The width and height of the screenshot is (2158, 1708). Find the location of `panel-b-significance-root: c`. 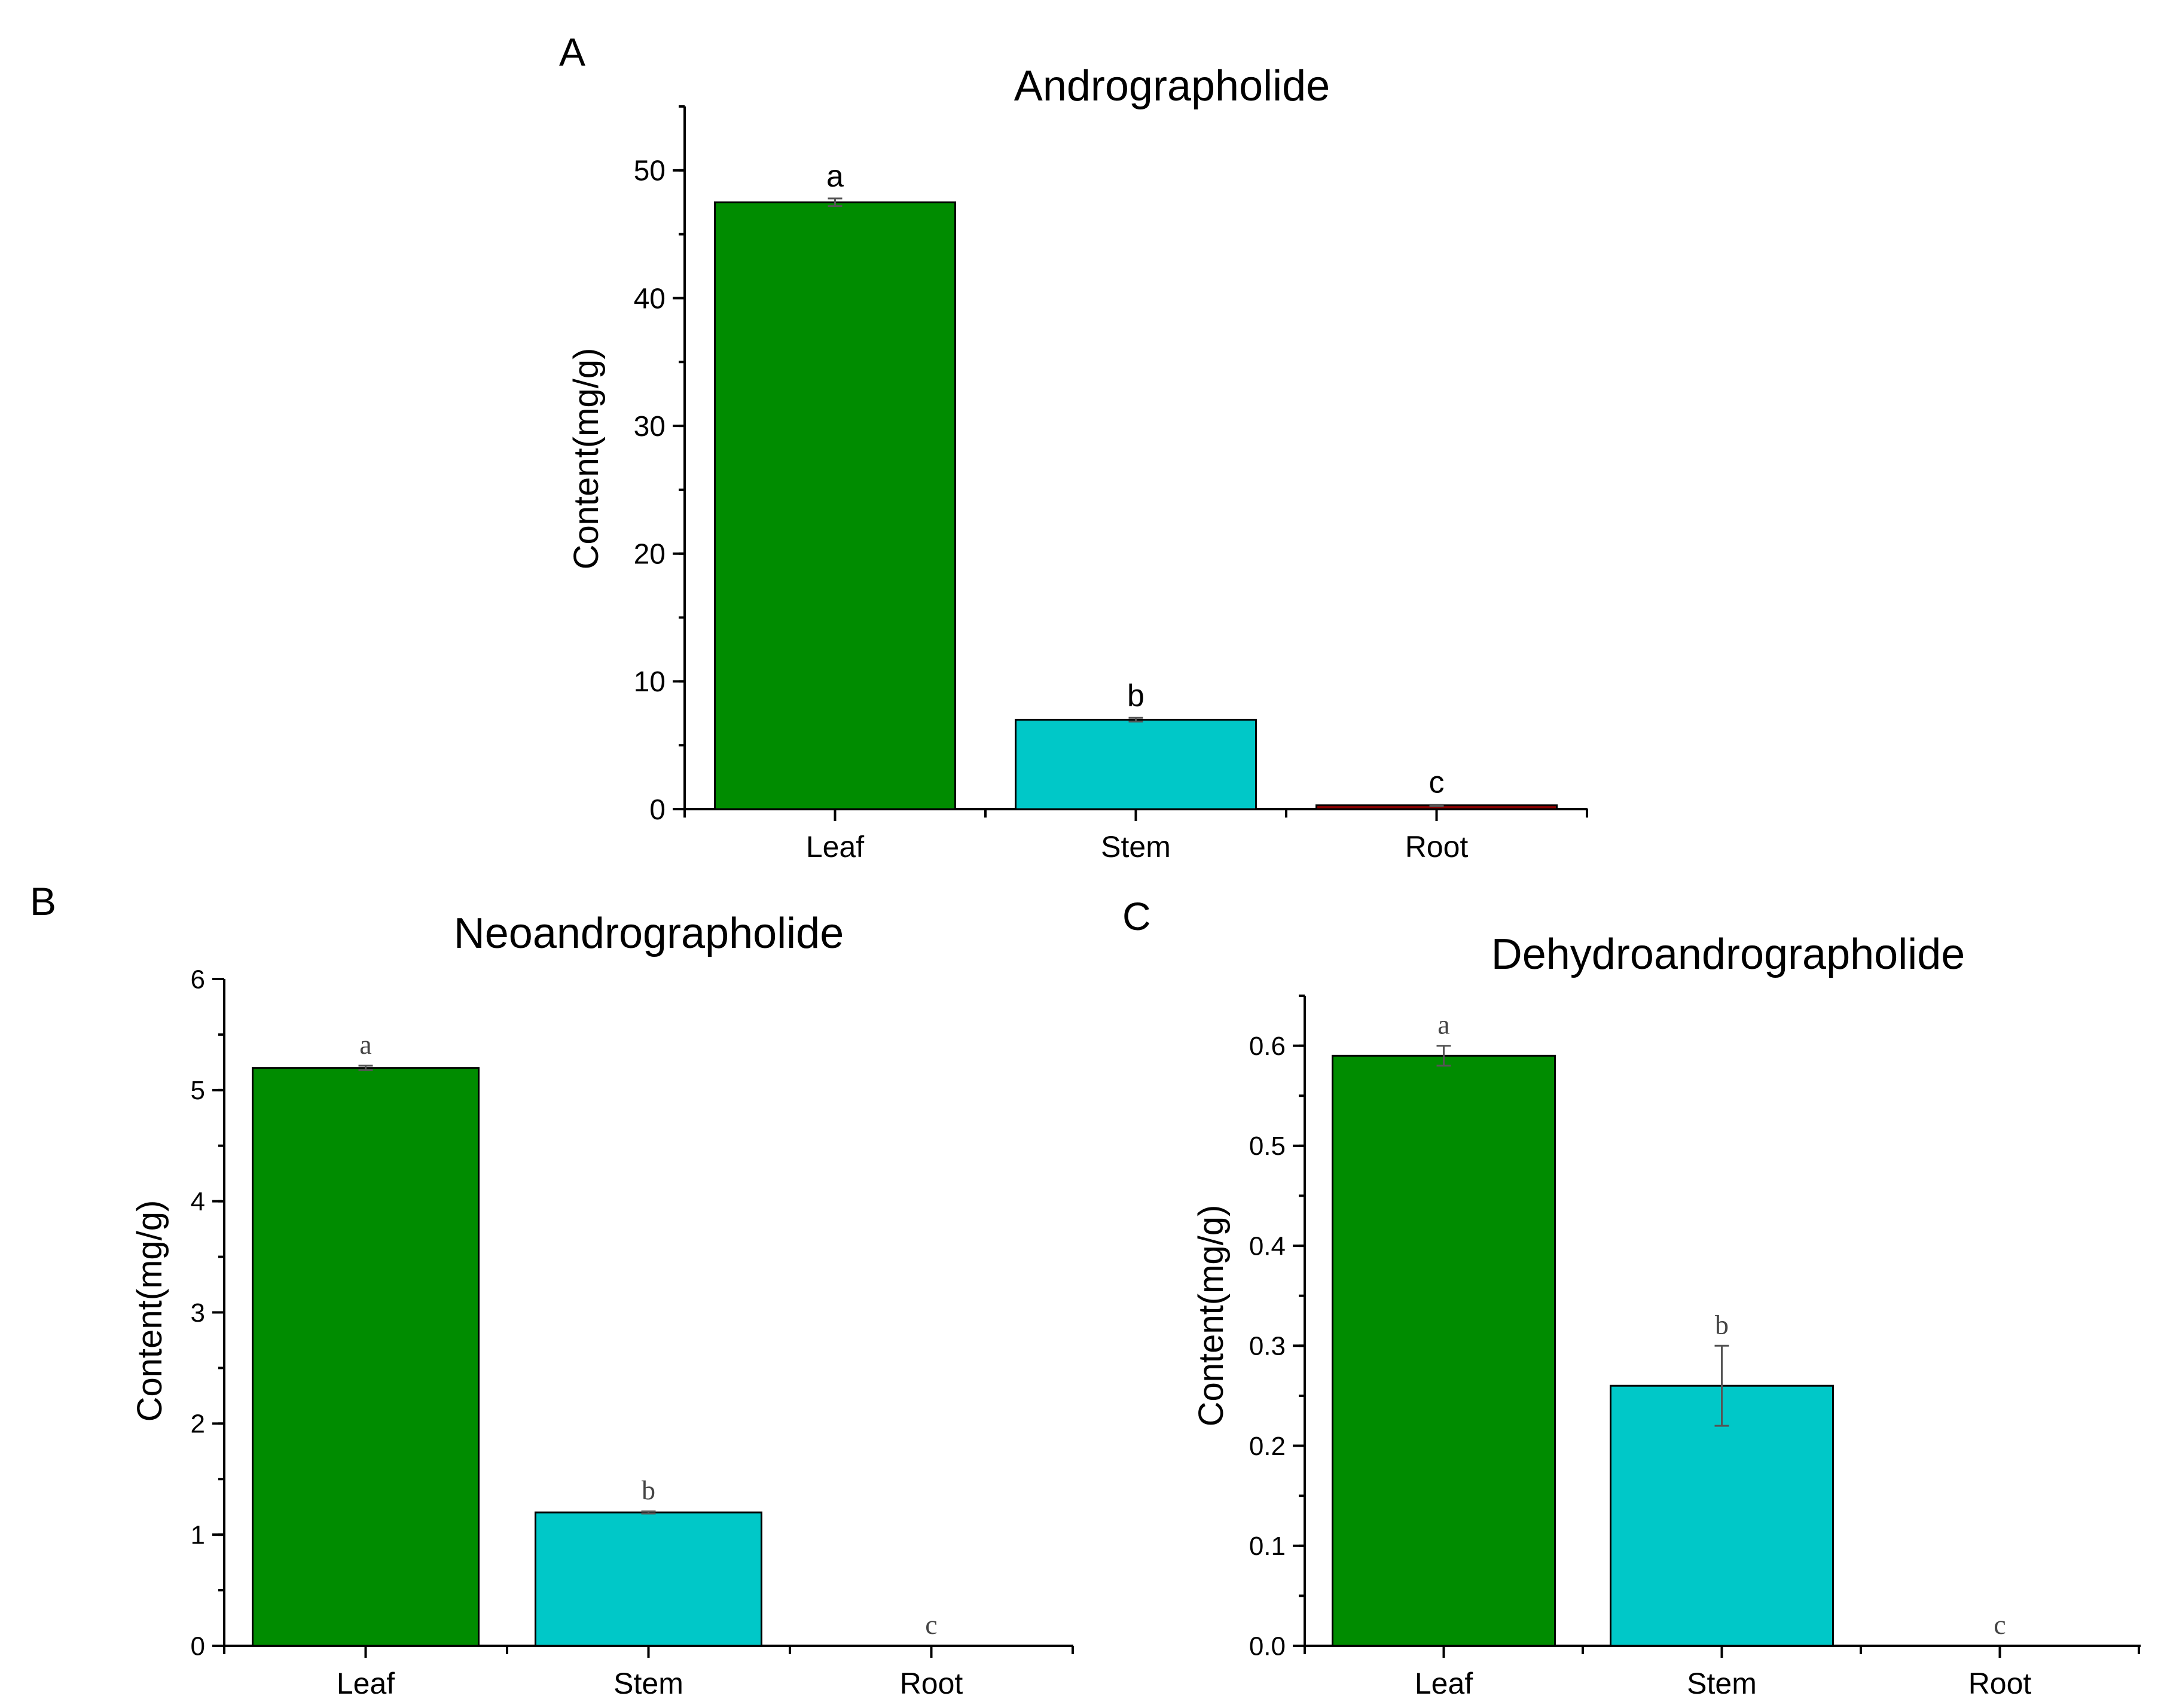

panel-b-significance-root: c is located at coordinates (931, 1624).